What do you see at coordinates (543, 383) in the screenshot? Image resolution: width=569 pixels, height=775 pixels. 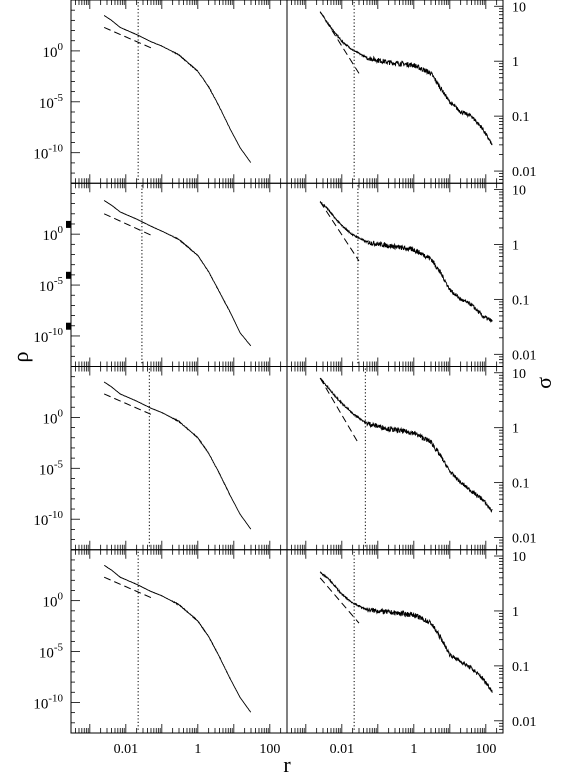 I see `right-y-axis-title: σ` at bounding box center [543, 383].